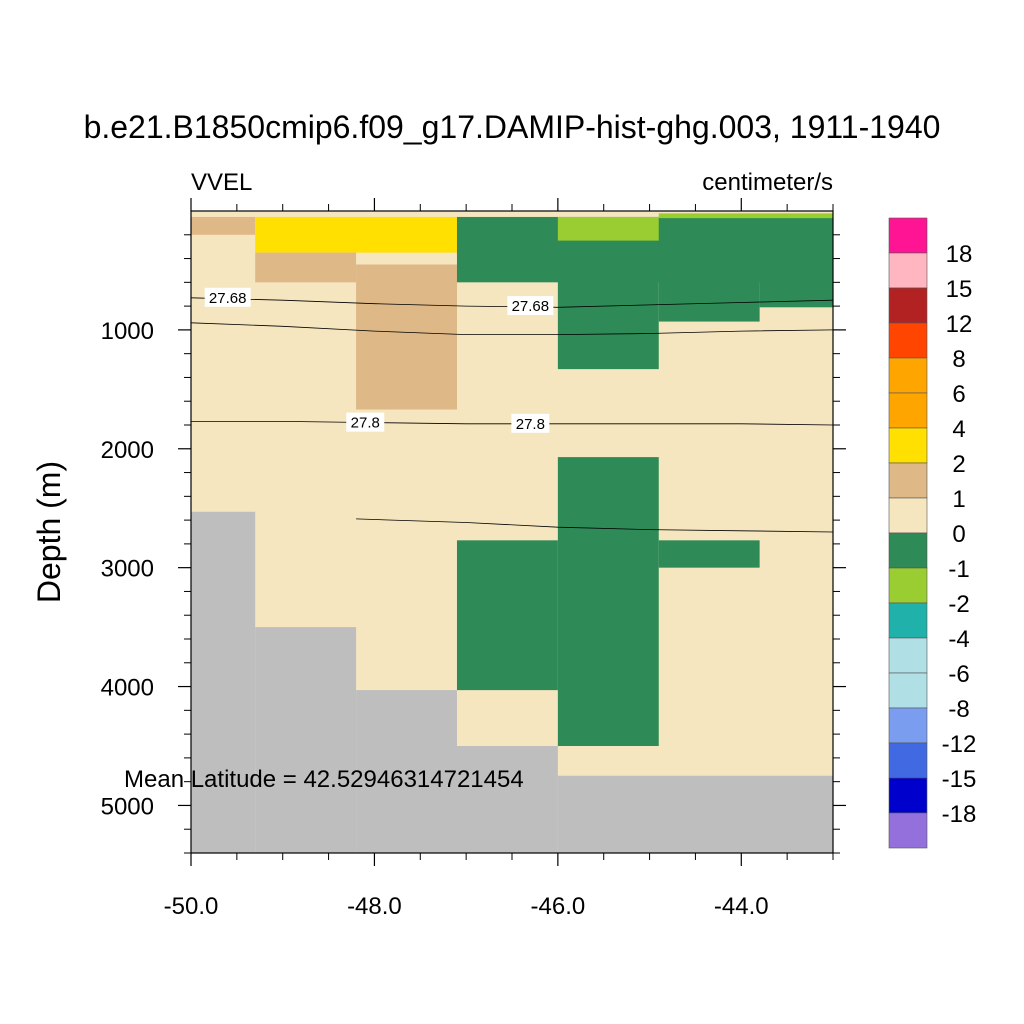 Image resolution: width=1024 pixels, height=1024 pixels. I want to click on y-tick-label: 4000, so click(127, 688).